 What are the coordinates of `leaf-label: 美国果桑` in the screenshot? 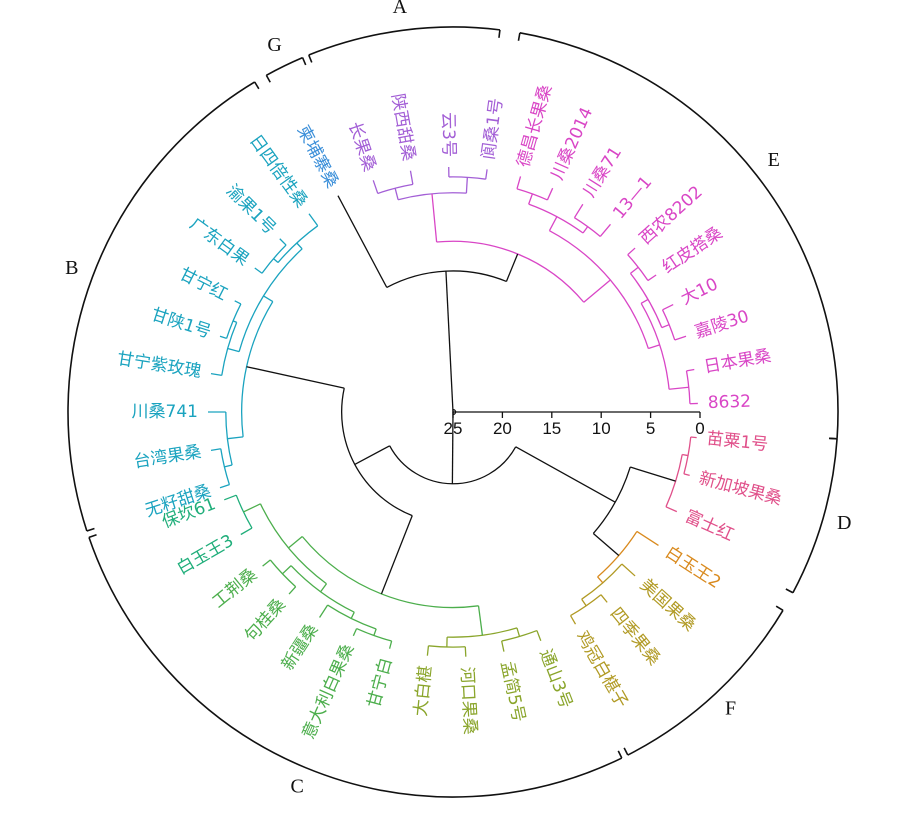 It's located at (668, 605).